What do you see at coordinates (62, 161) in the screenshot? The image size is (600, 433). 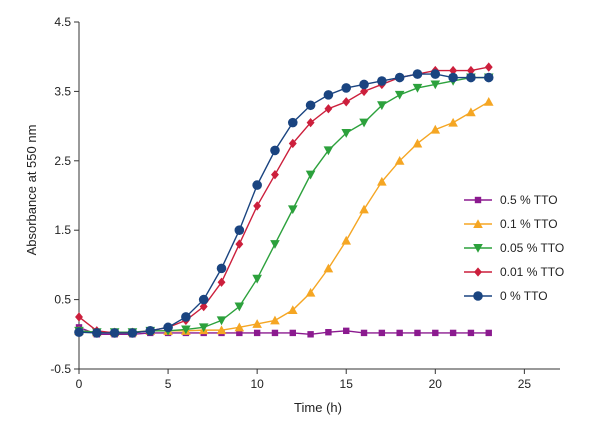 I see `y-tick-label: 2.5` at bounding box center [62, 161].